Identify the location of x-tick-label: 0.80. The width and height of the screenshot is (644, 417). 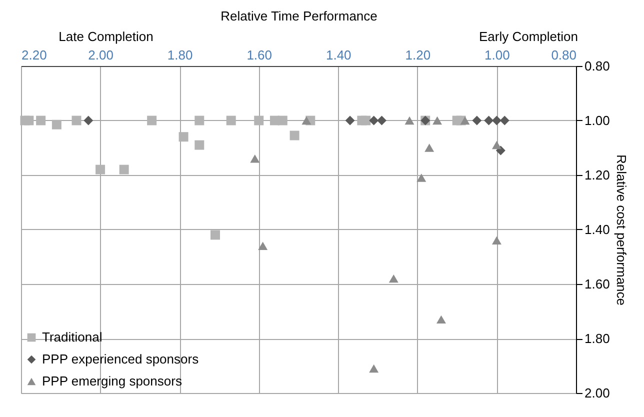
(563, 55).